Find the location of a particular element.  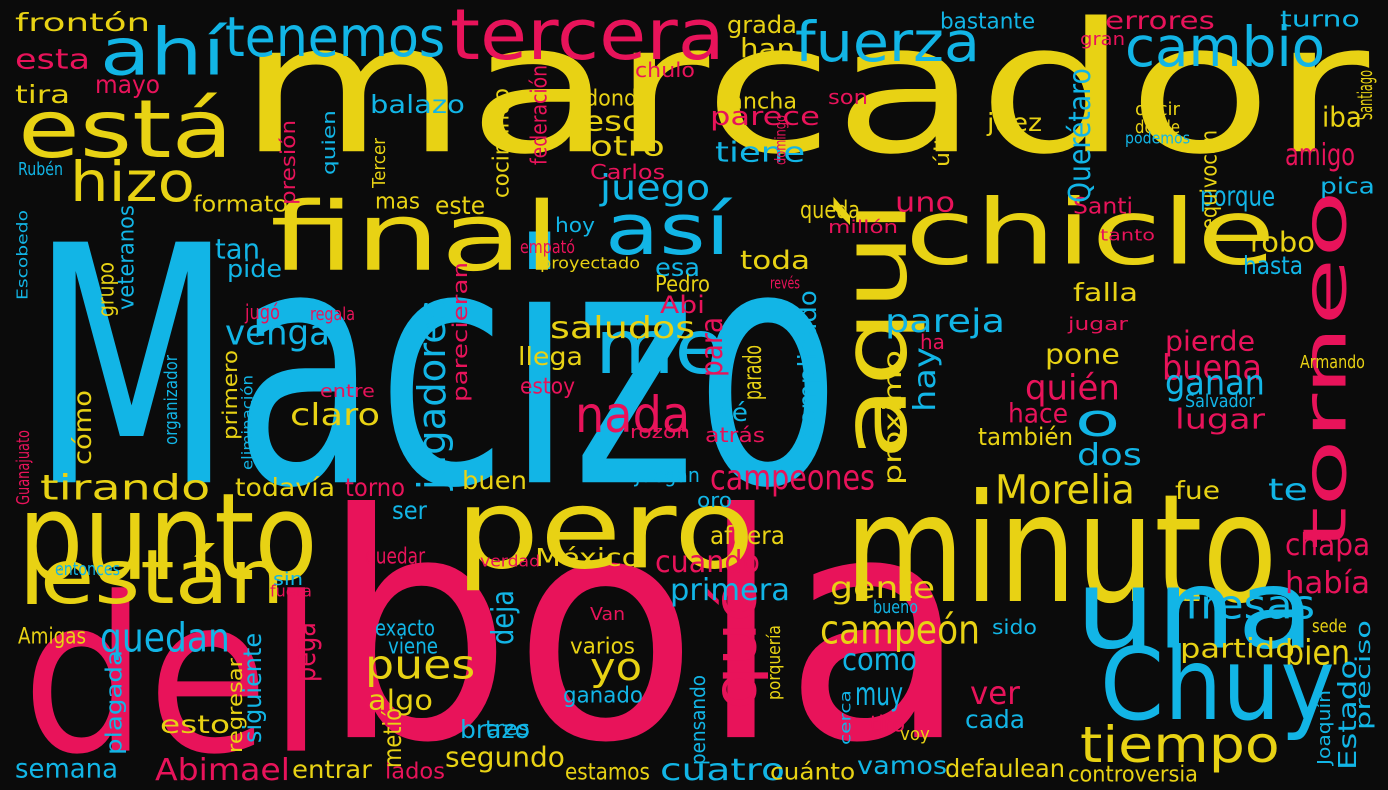

word-mexico: México is located at coordinates (588, 557).